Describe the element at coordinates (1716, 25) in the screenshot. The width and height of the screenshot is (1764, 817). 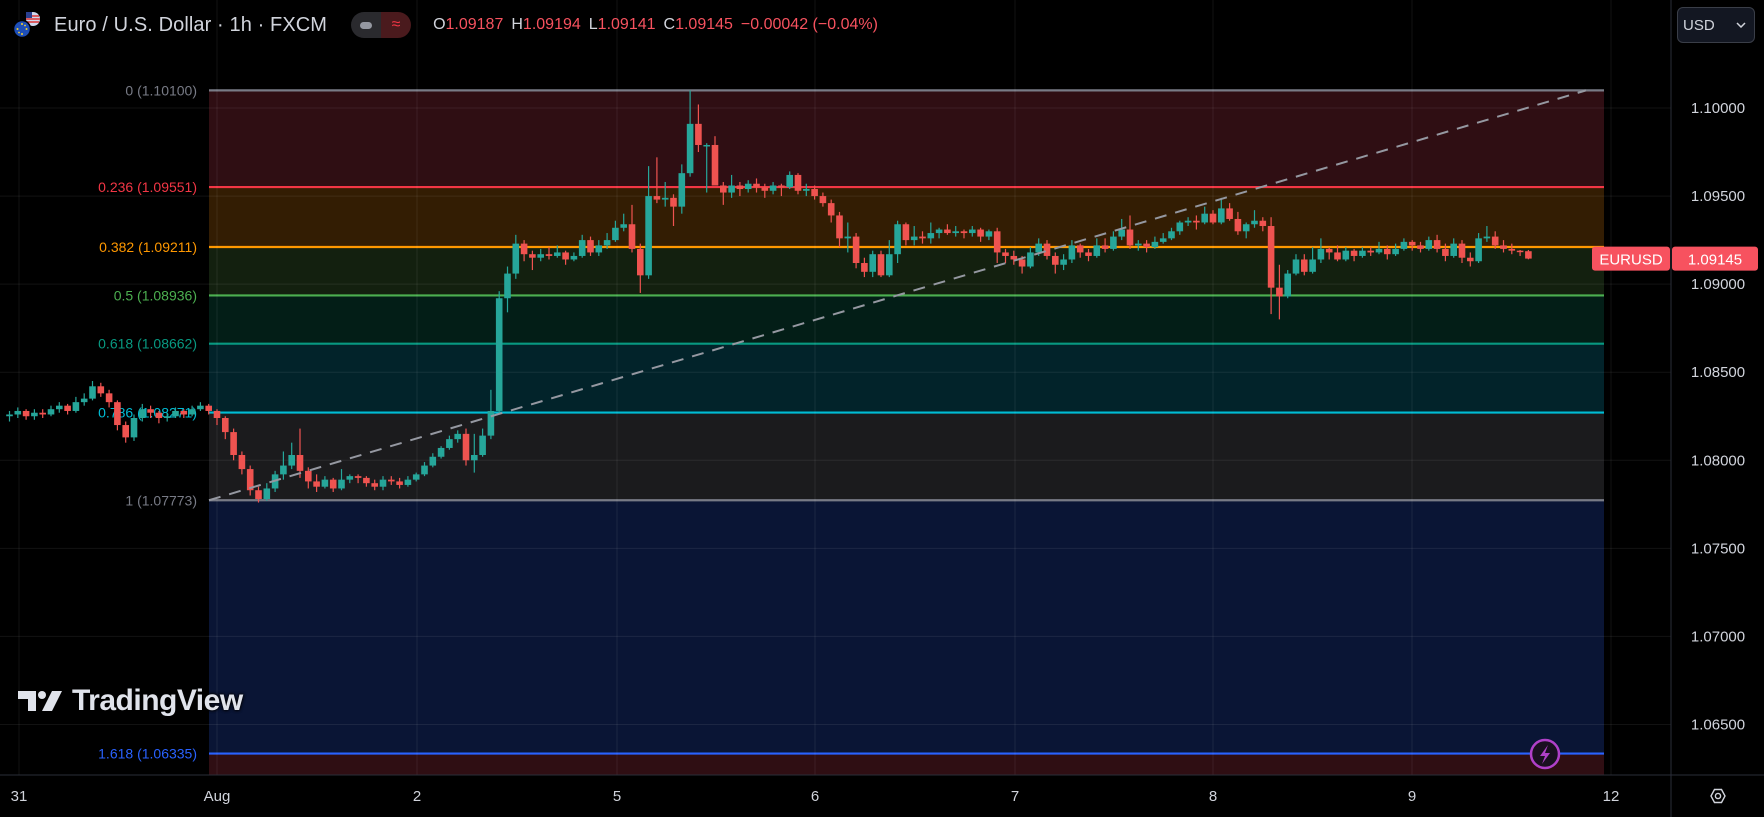
I see `currency-select: USD` at that location.